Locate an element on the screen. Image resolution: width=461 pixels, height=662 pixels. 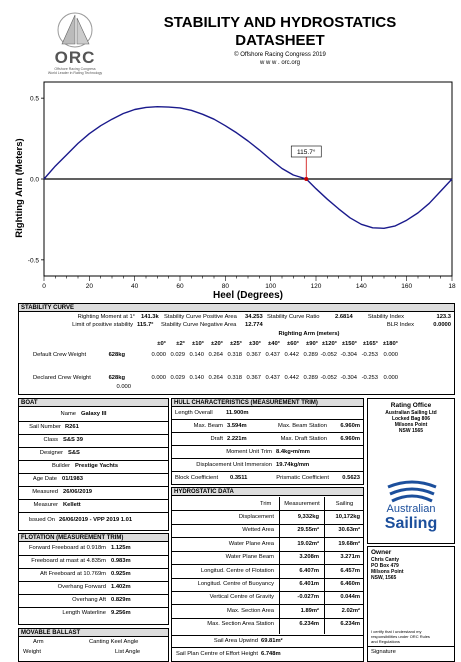
dui-value: 19.74kg/mm is located at coordinates (293, 465).